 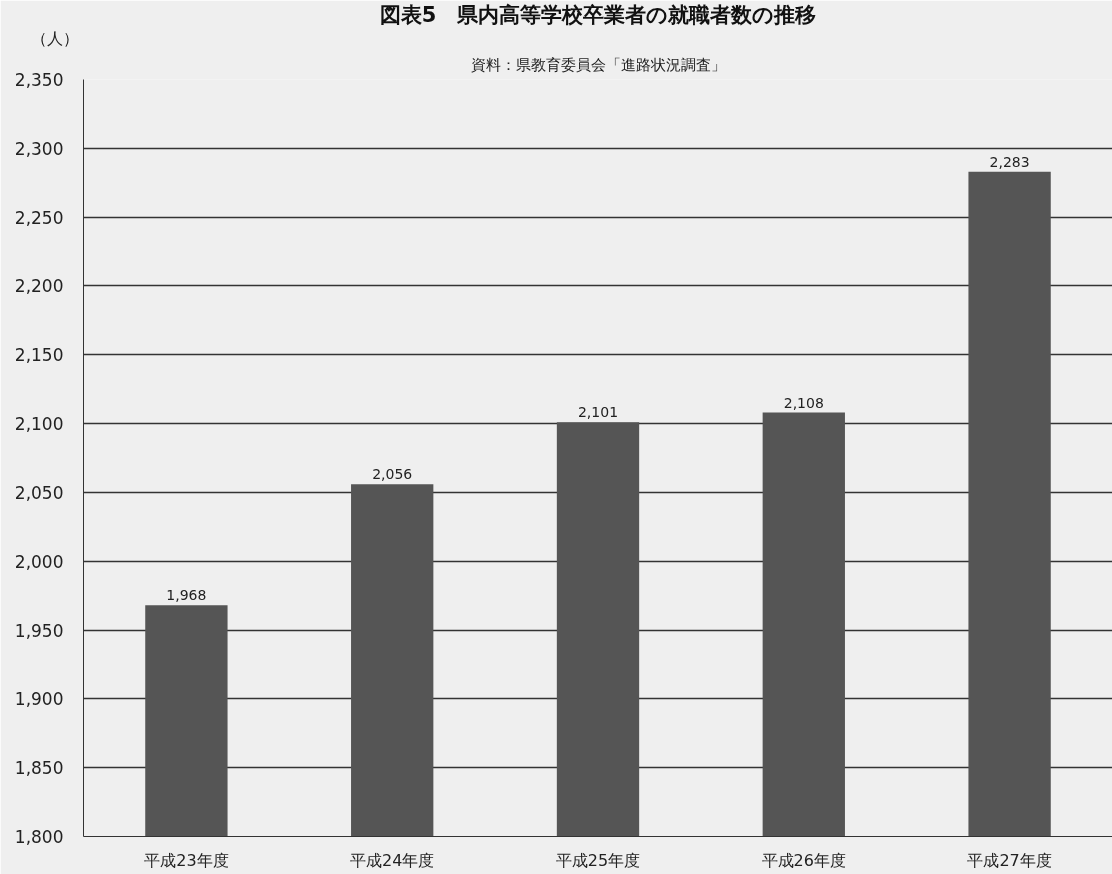 I want to click on y-tick-label: 2,350, so click(x=39, y=80).